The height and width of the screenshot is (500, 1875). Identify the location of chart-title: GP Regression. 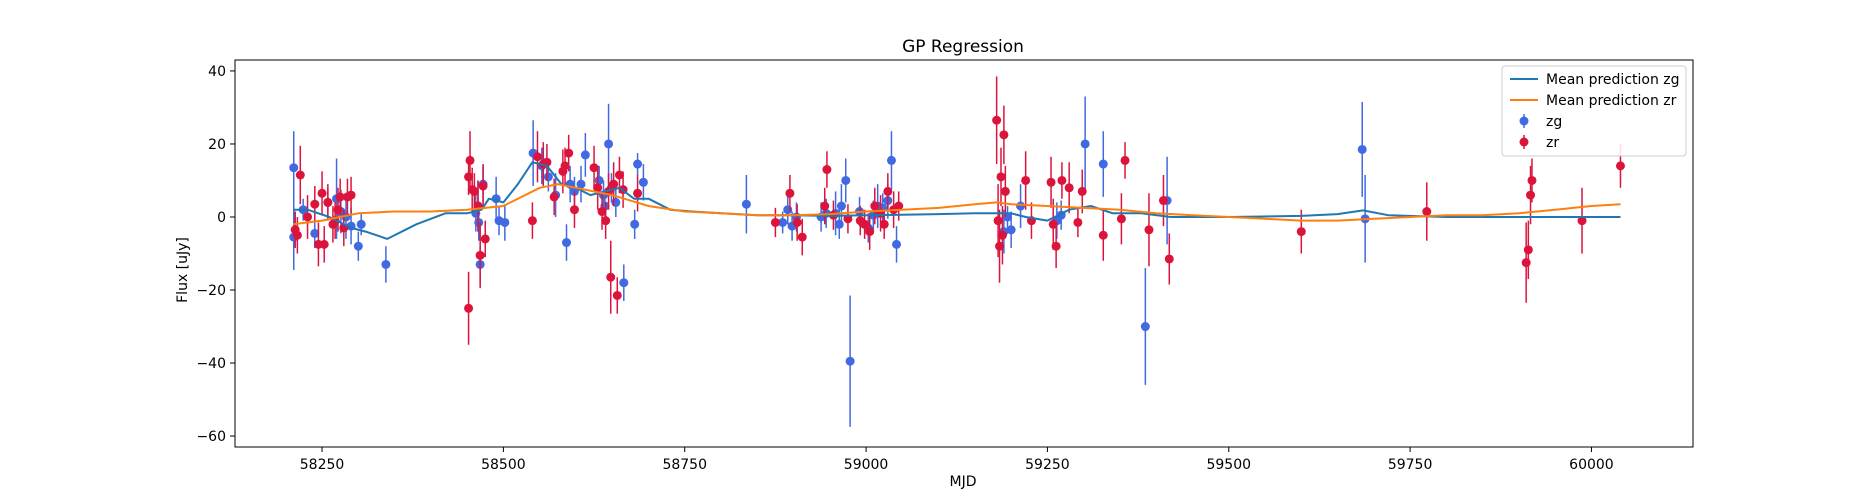
(963, 47).